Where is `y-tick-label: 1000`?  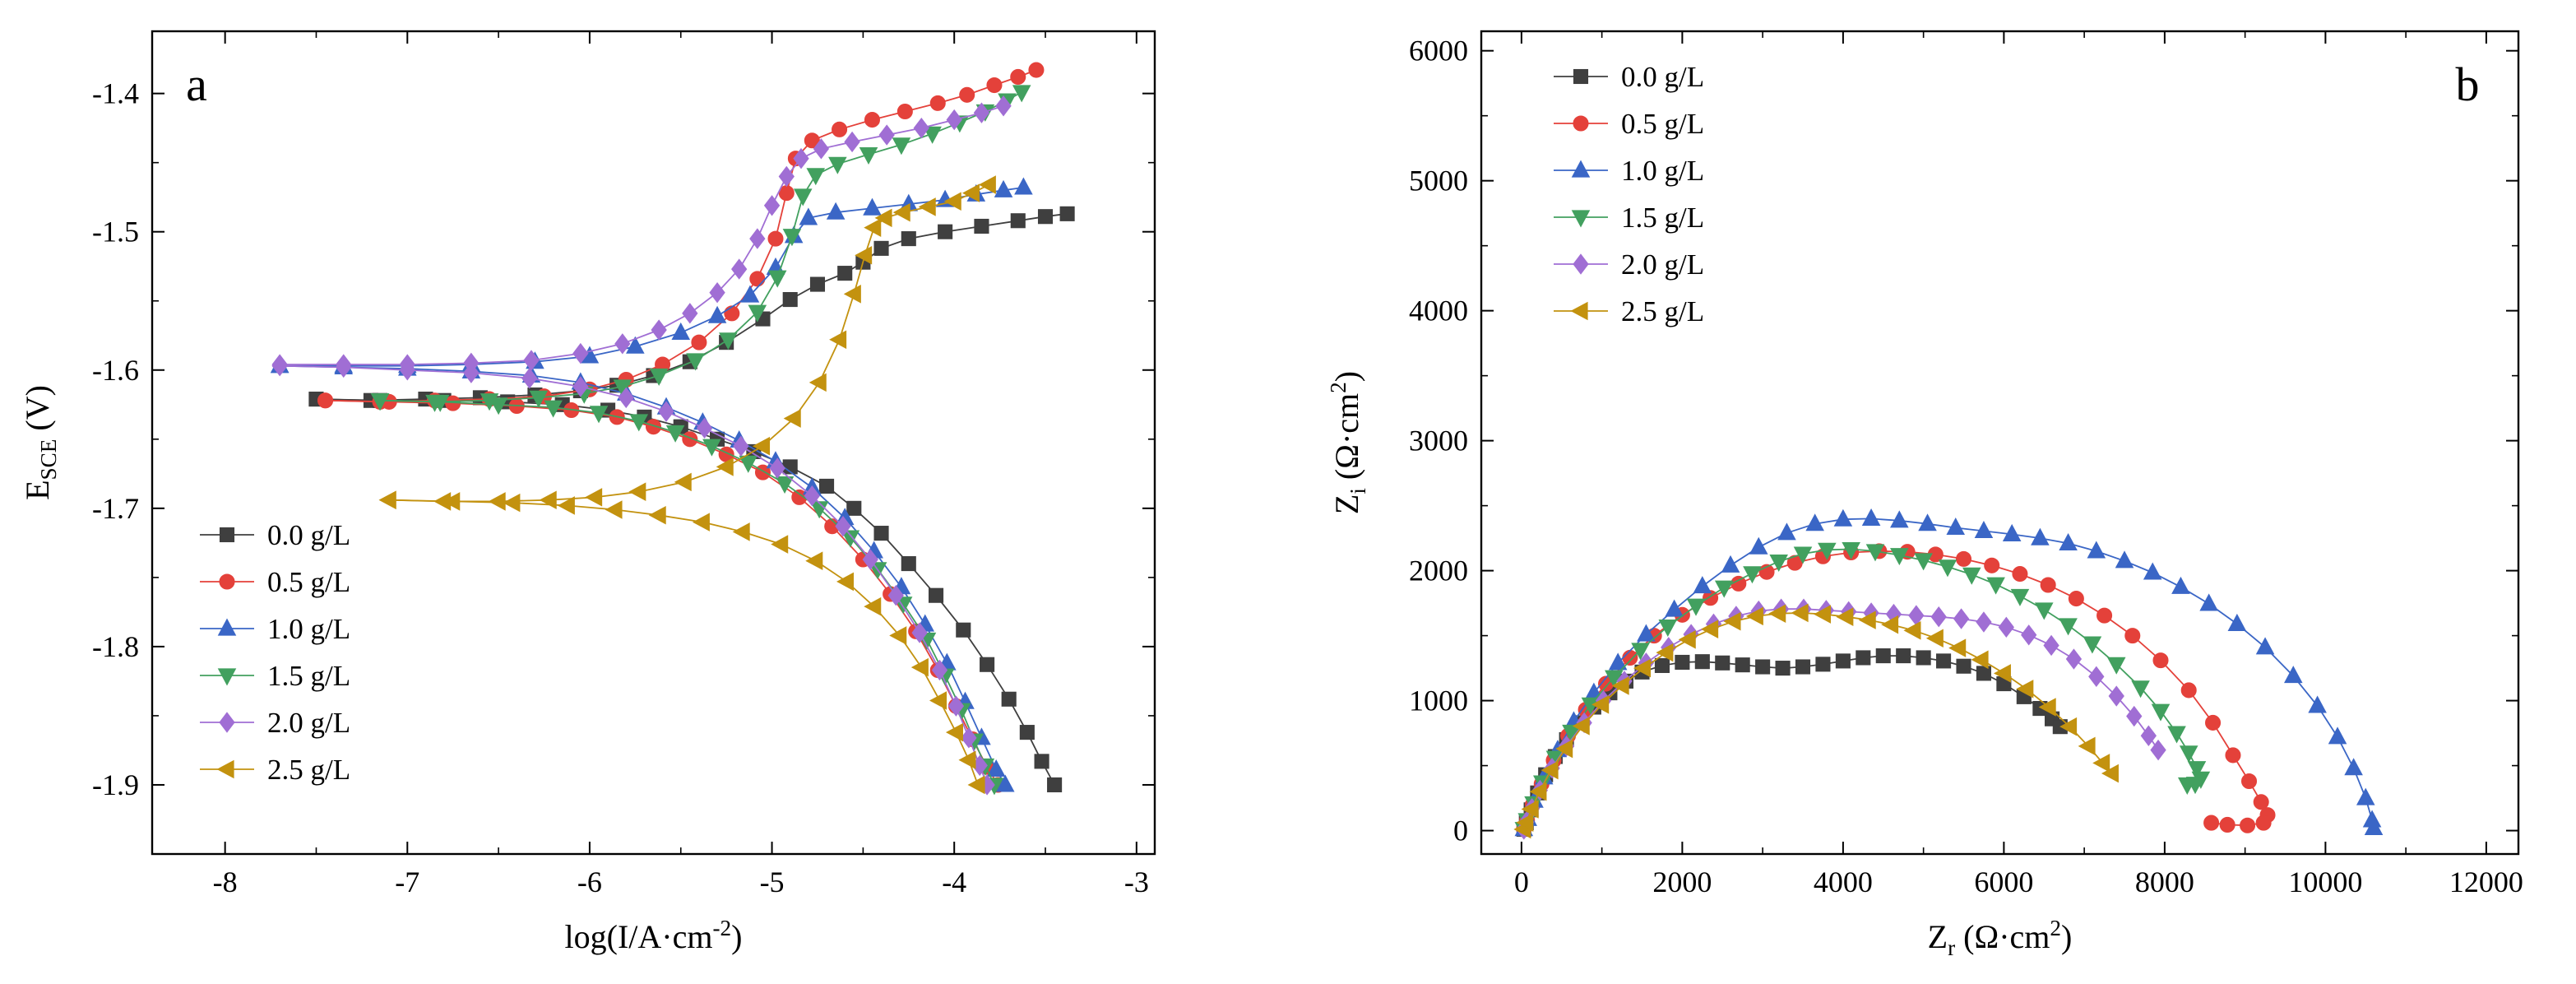
y-tick-label: 1000 is located at coordinates (1438, 701).